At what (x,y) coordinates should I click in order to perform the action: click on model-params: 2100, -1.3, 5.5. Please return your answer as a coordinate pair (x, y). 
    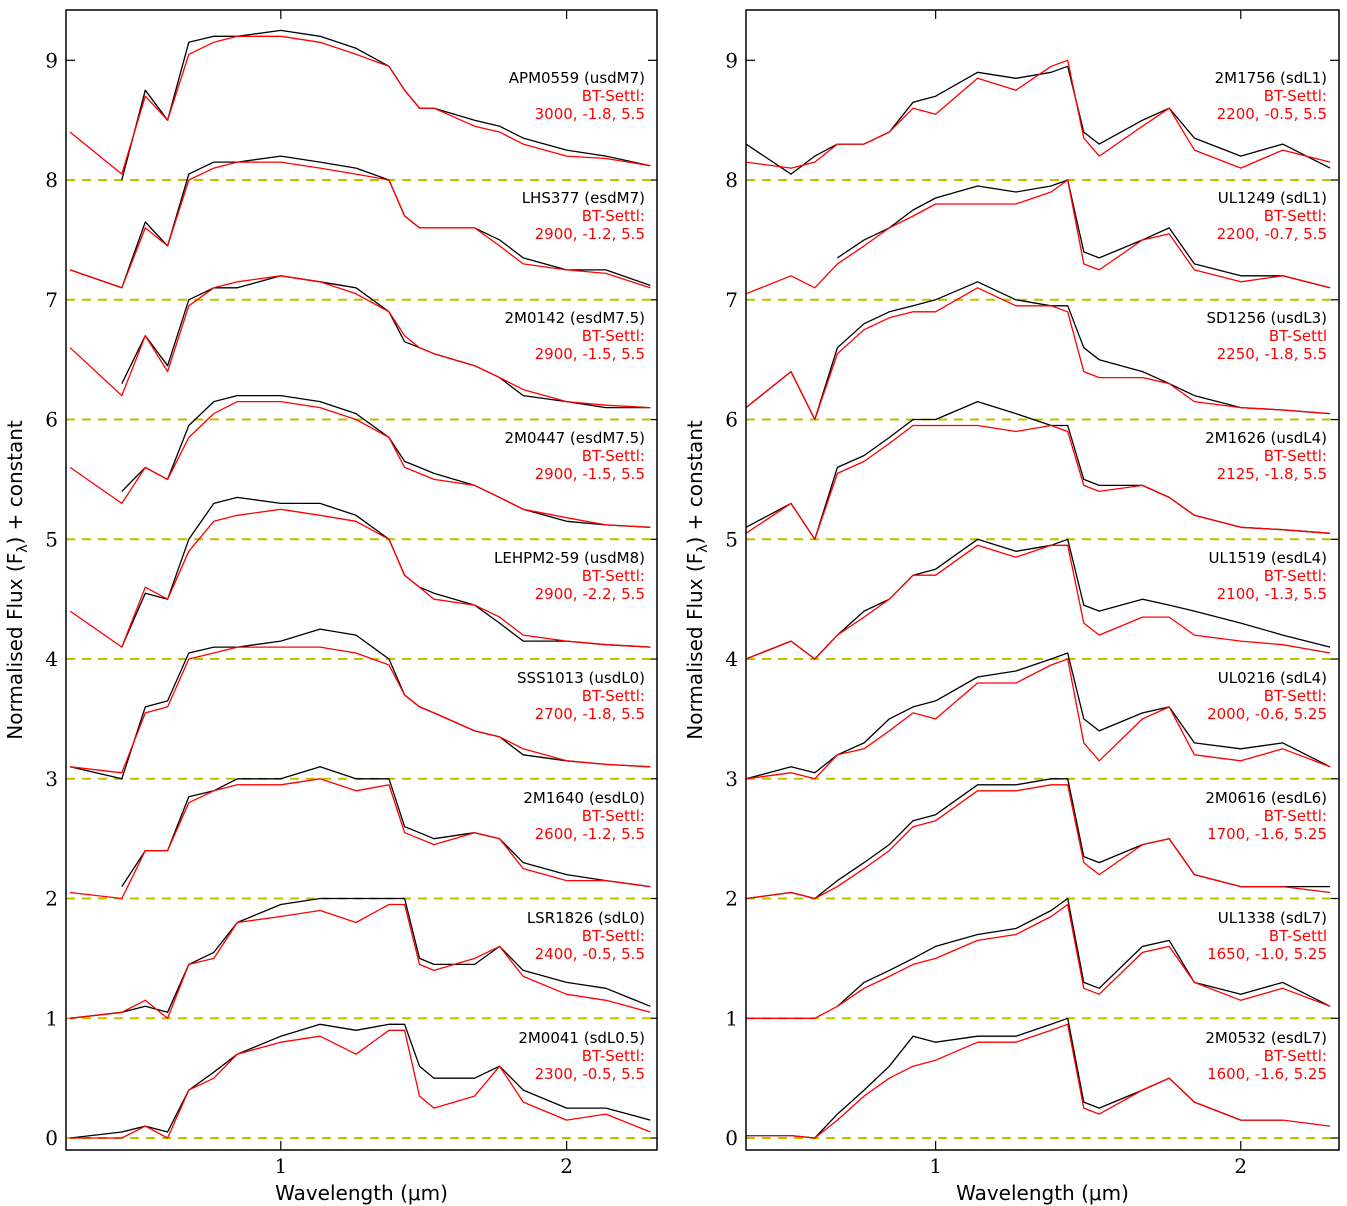
    Looking at the image, I should click on (1272, 594).